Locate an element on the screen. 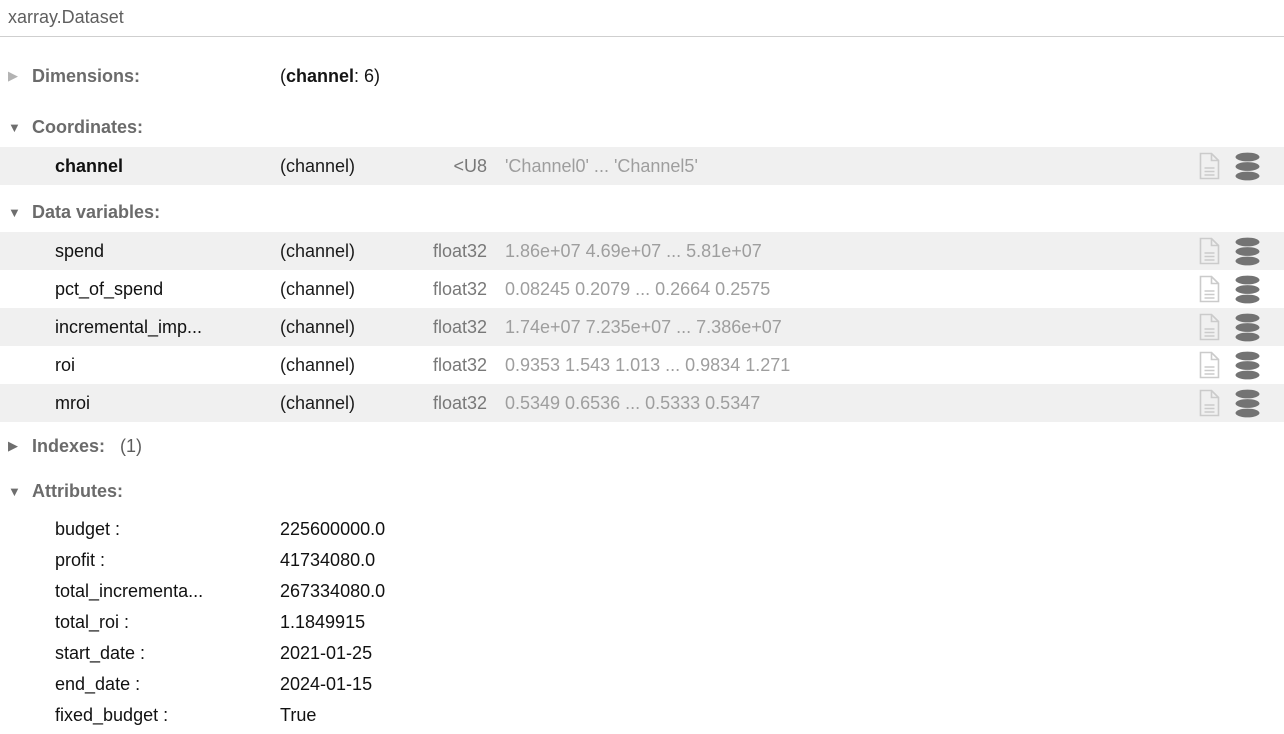  attribute-name: total_roi : is located at coordinates (92, 622).